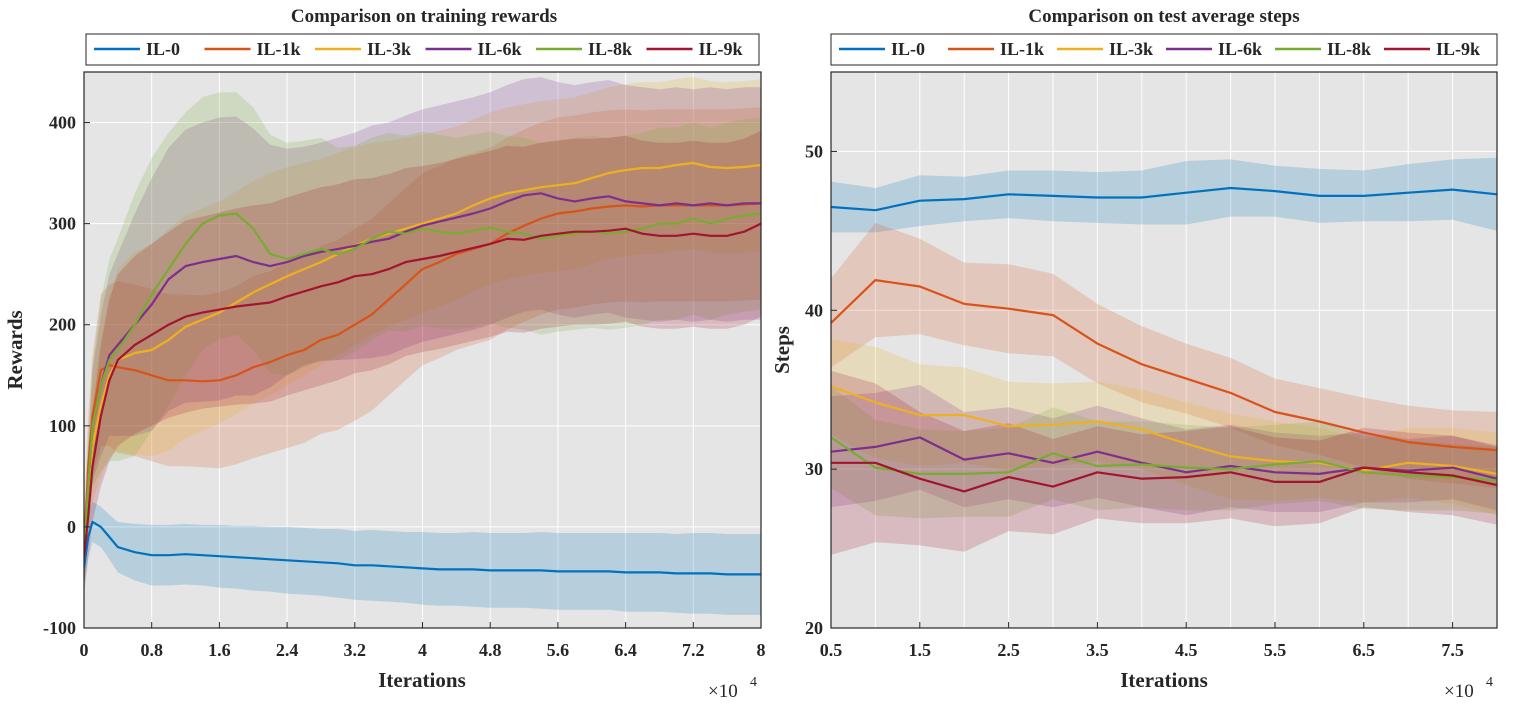 This screenshot has height=706, width=1513. I want to click on y-tick-labels: -100 0 100 200 300 400, so click(66, 375).